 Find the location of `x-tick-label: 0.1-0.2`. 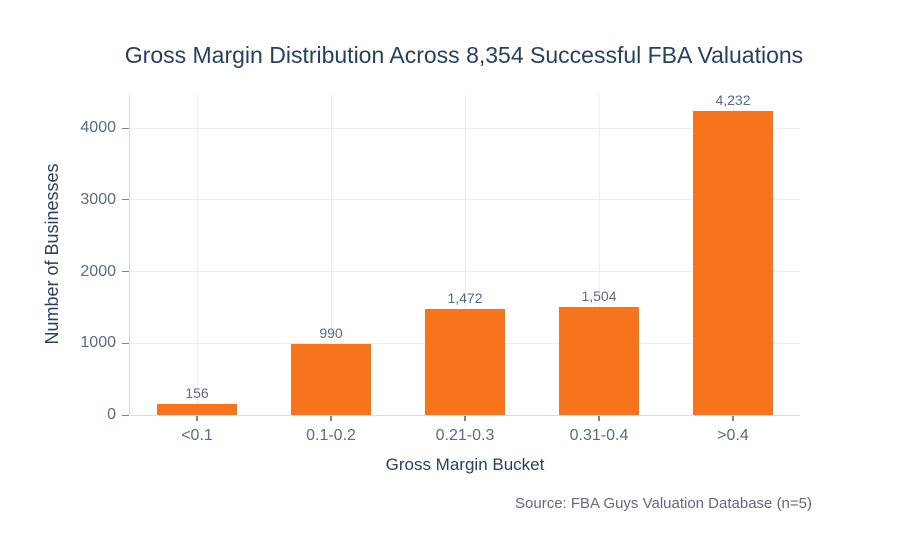

x-tick-label: 0.1-0.2 is located at coordinates (331, 435).